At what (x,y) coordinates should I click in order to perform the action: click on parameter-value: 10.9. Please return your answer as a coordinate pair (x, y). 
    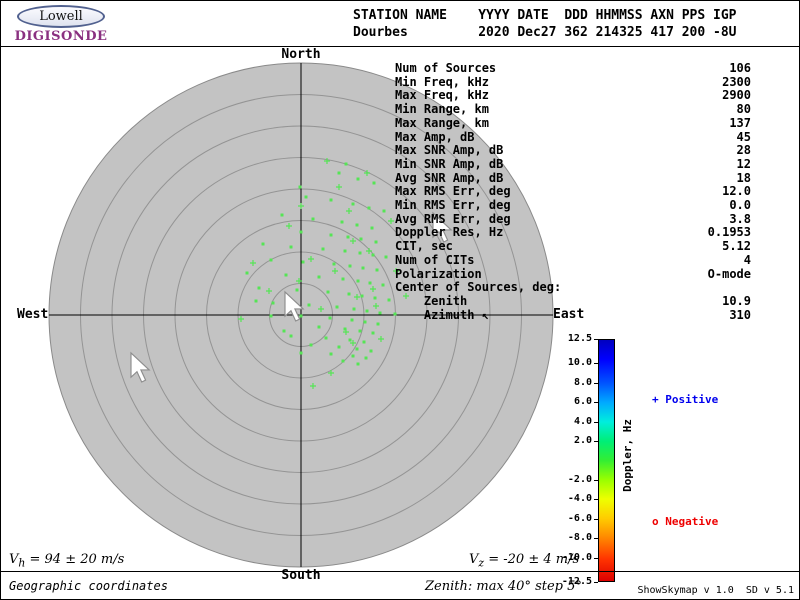
    Looking at the image, I should click on (736, 300).